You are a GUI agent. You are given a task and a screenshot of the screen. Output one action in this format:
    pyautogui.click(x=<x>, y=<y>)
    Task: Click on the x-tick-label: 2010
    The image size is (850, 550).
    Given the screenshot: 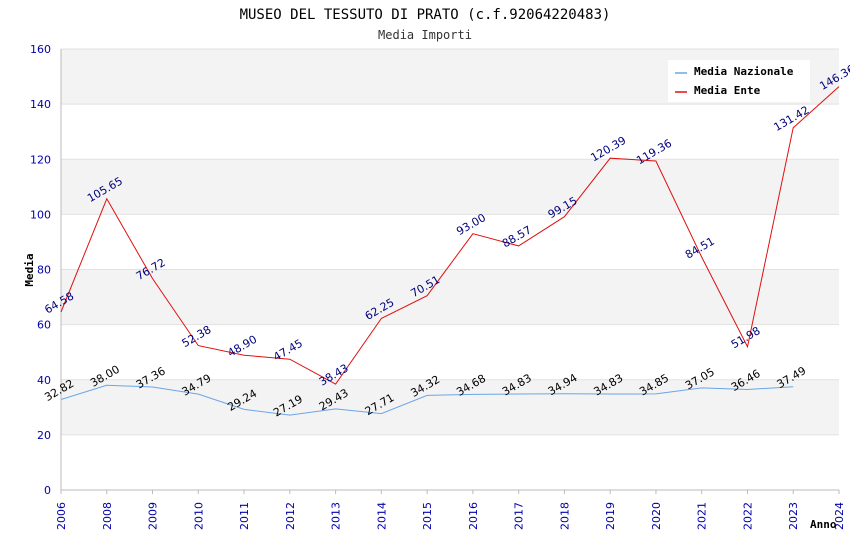 What is the action you would take?
    pyautogui.click(x=198, y=516)
    